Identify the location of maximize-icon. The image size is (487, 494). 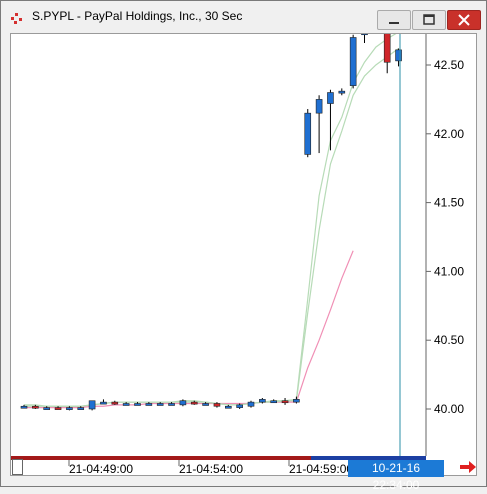
(429, 19).